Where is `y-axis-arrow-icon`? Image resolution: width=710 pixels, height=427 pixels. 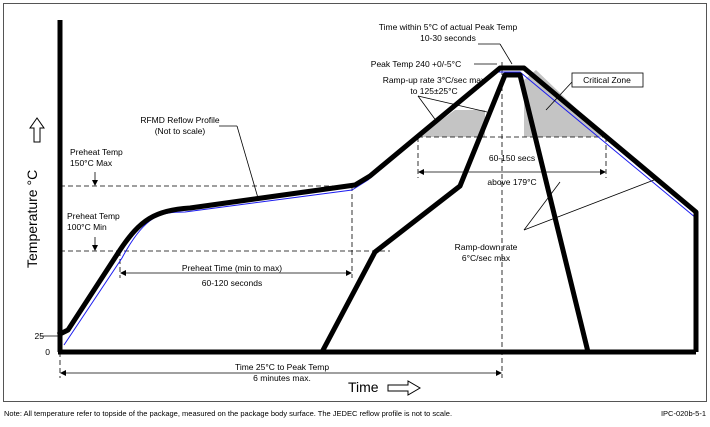 y-axis-arrow-icon is located at coordinates (37, 130).